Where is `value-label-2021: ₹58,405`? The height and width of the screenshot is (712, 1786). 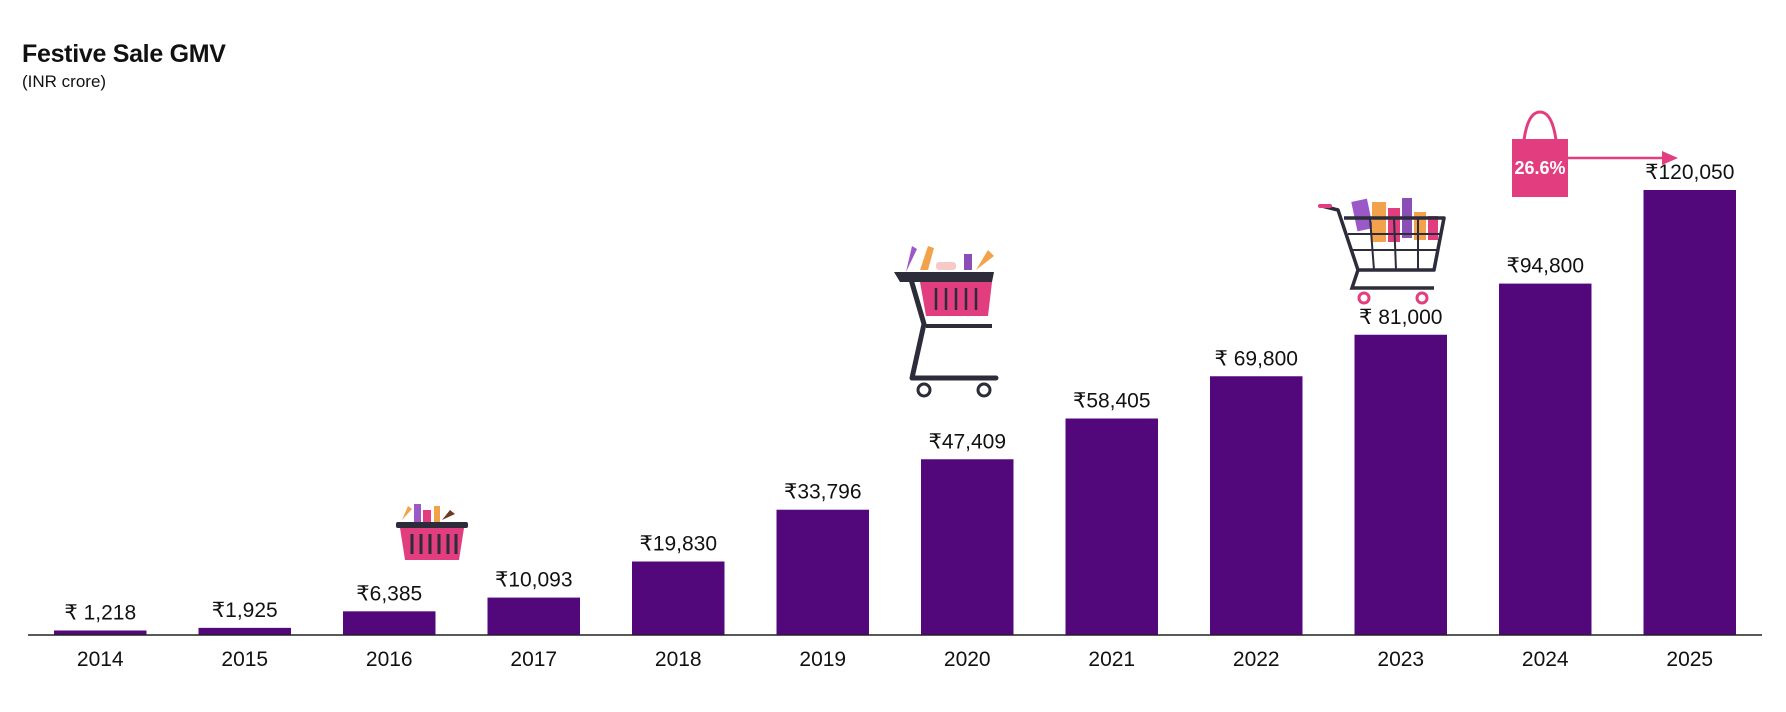
value-label-2021: ₹58,405 is located at coordinates (1112, 401).